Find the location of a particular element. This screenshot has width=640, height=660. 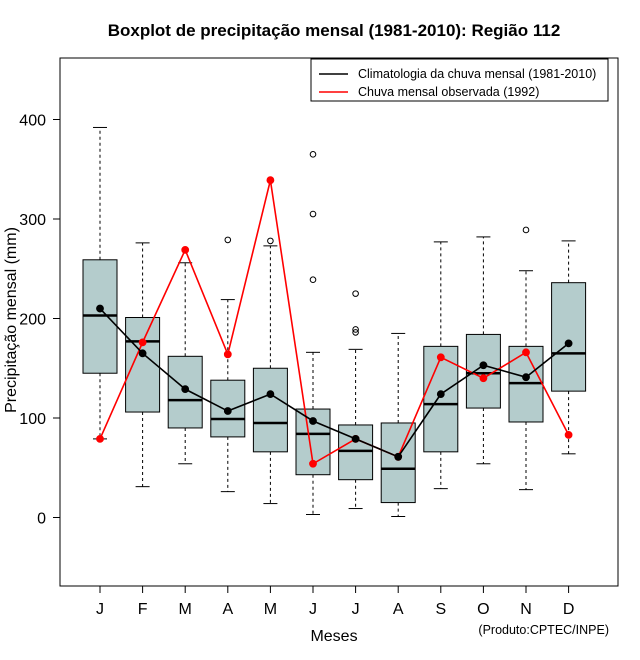

y-tick-label: 300 is located at coordinates (32, 220).